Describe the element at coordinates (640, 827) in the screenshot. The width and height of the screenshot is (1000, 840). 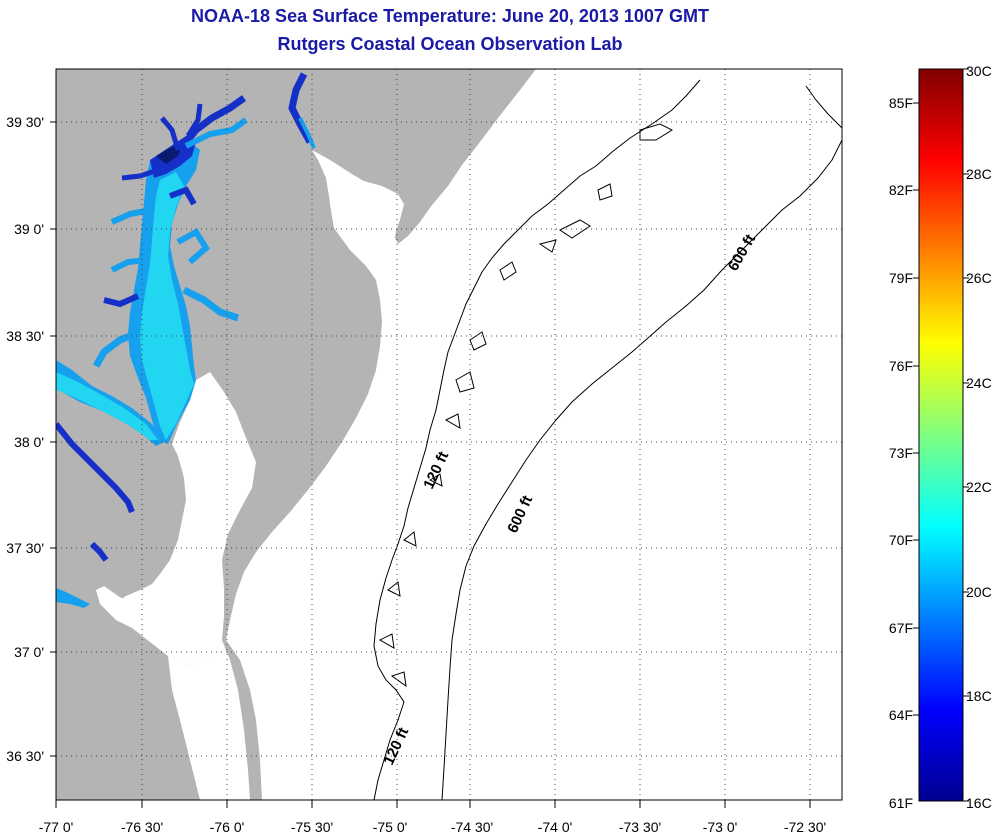
I see `lon-label: -73 30'` at that location.